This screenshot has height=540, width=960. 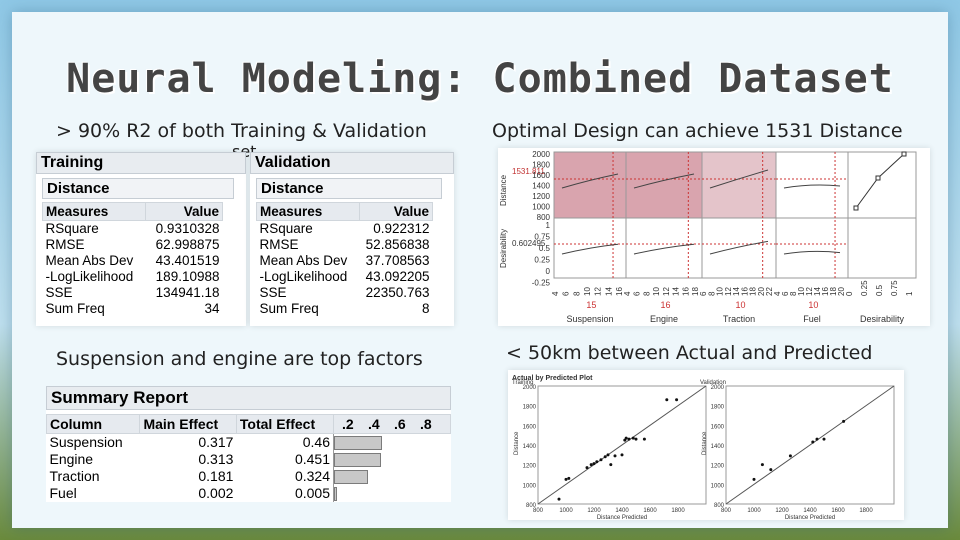 I want to click on x-tick: 12, so click(x=809, y=291).